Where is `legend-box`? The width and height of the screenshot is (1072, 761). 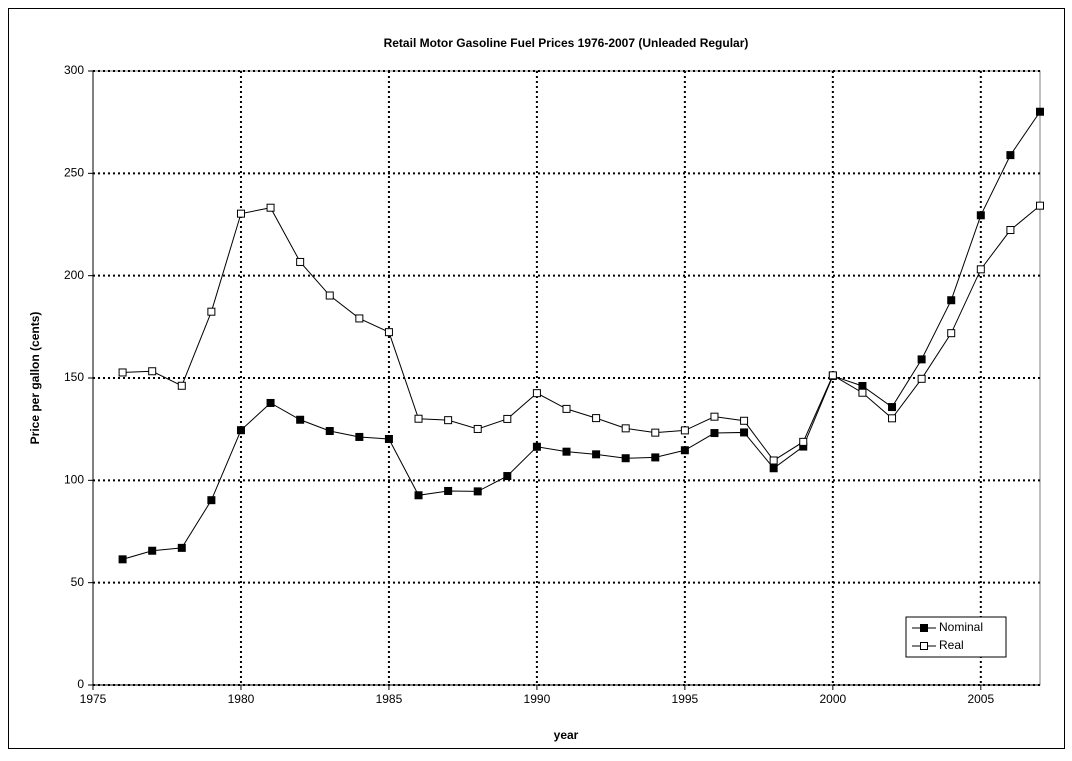
legend-box is located at coordinates (956, 637).